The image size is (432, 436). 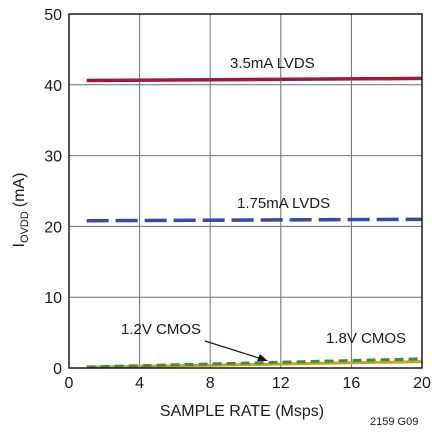 What do you see at coordinates (57, 369) in the screenshot?
I see `y-tick-label: 0` at bounding box center [57, 369].